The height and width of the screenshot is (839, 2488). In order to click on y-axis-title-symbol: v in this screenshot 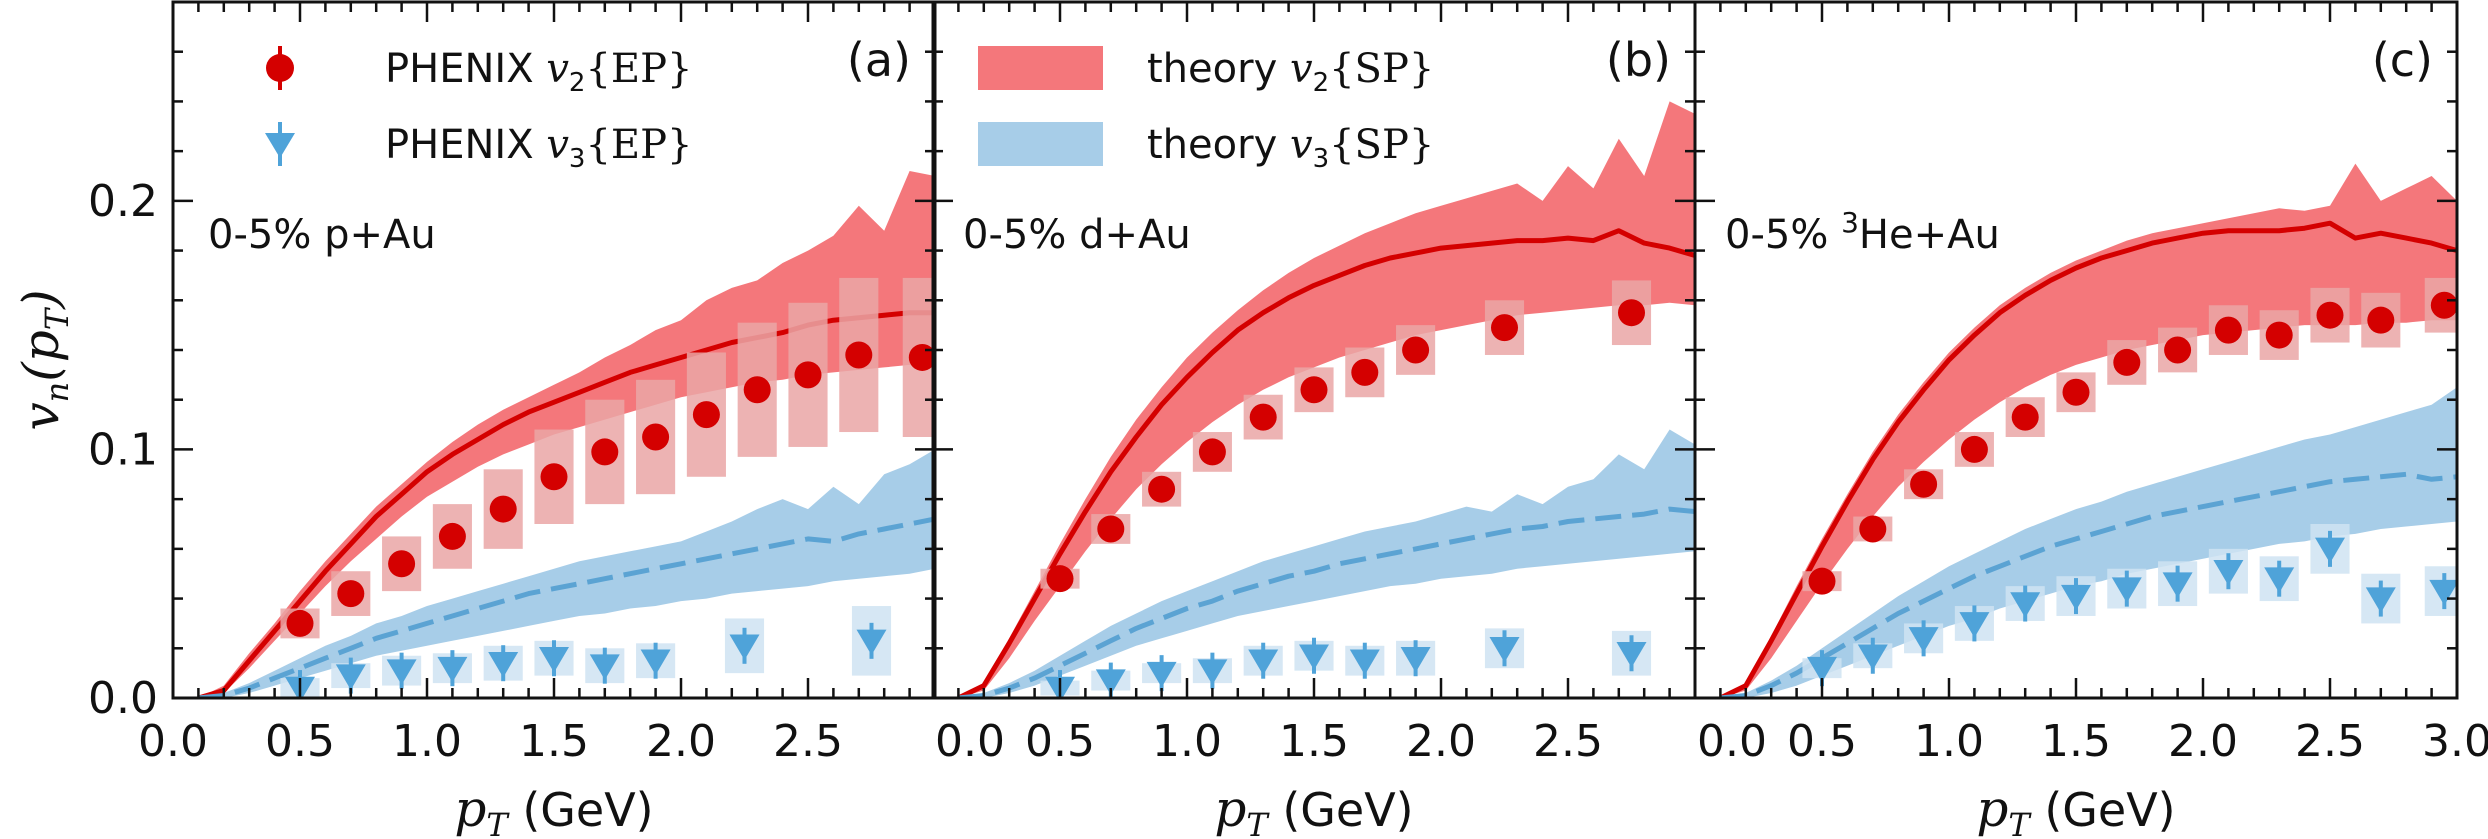, I will do `click(41, 416)`.